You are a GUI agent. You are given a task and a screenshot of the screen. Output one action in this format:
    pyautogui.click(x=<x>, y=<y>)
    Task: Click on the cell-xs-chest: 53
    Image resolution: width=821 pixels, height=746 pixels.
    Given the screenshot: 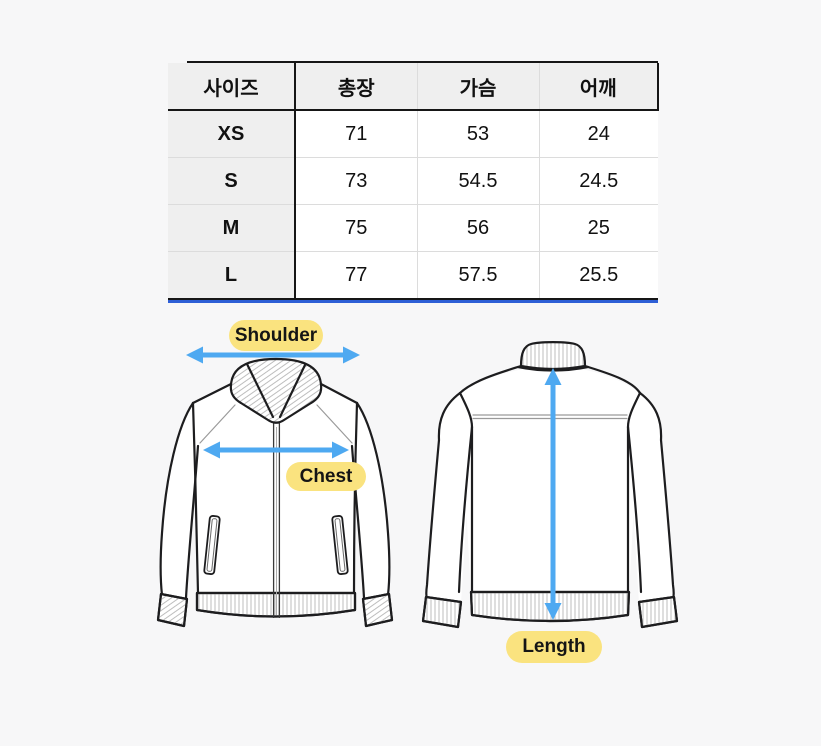 What is the action you would take?
    pyautogui.click(x=478, y=134)
    